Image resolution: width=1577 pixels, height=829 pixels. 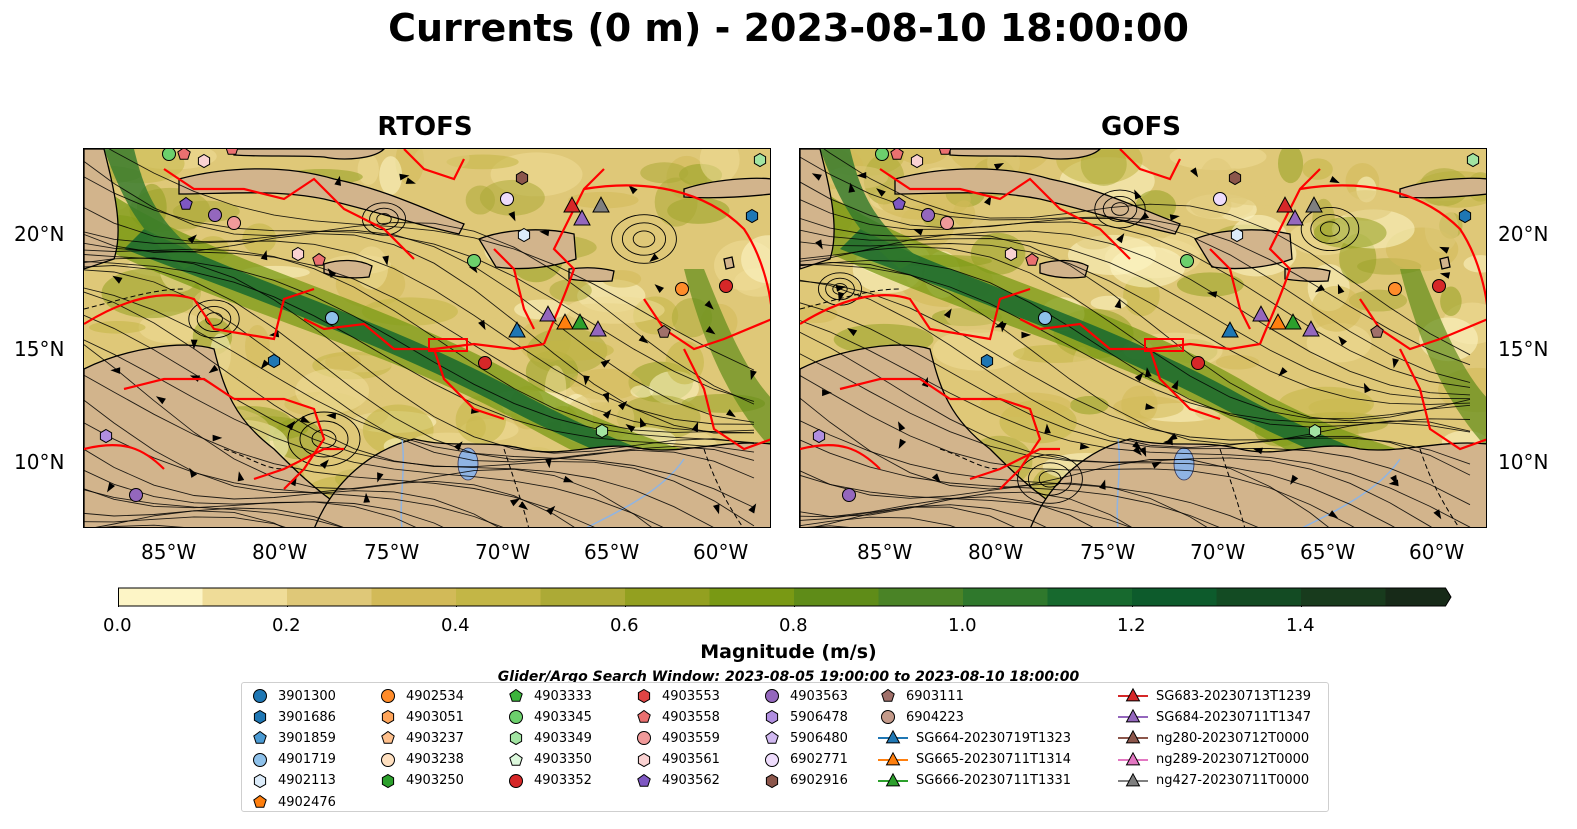 What do you see at coordinates (1213, 738) in the screenshot?
I see `legend-entry: ng280-20230712T0000` at bounding box center [1213, 738].